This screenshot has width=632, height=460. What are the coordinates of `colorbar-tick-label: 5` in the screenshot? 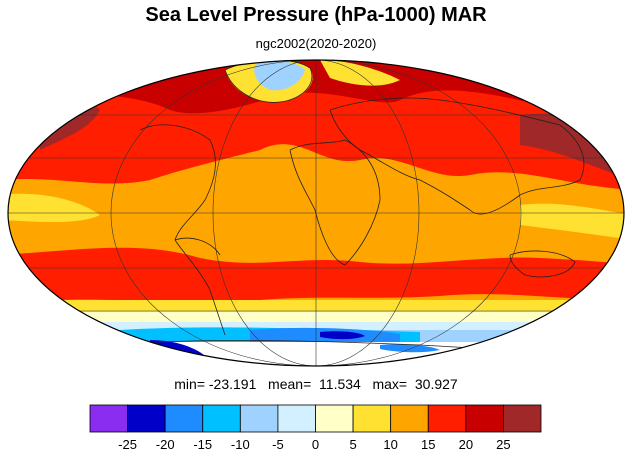 It's located at (352, 444).